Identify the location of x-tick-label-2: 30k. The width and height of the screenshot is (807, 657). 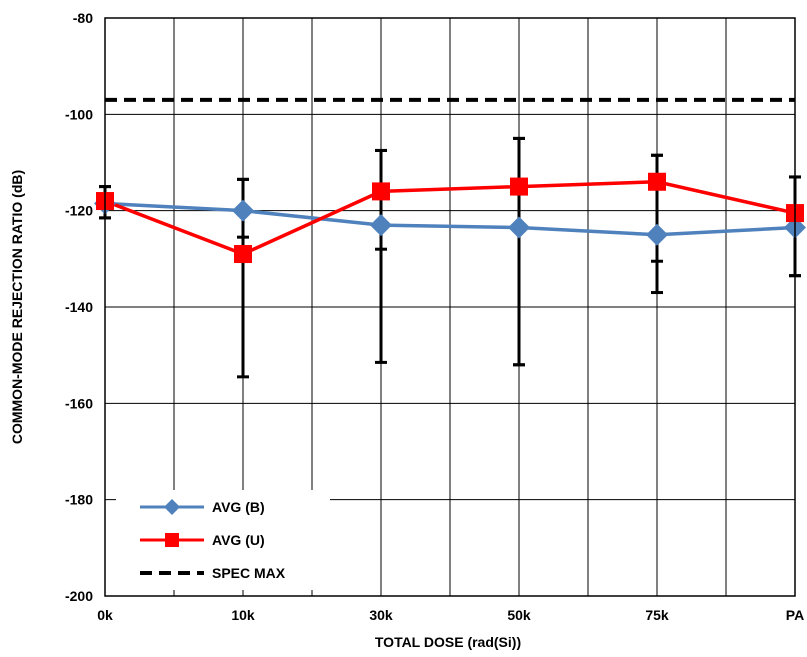
(381, 615).